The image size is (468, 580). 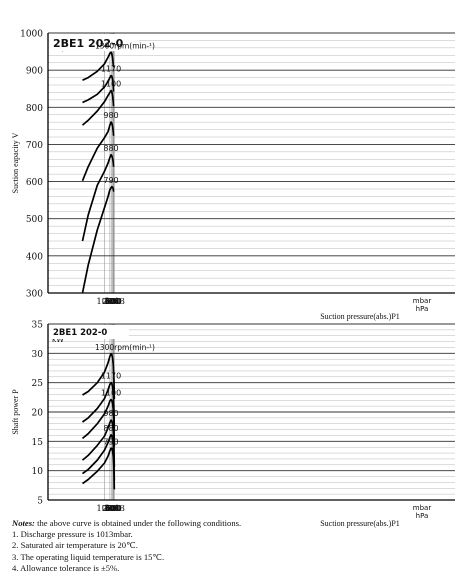 What do you see at coordinates (58, 339) in the screenshot?
I see `y-unit-label: kW` at bounding box center [58, 339].